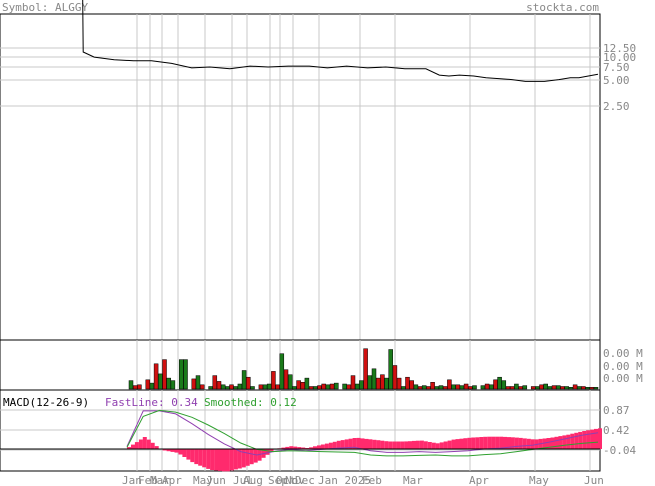  Describe the element at coordinates (46, 402) in the screenshot. I see `macd-label: MACD(12-26-9)` at that location.